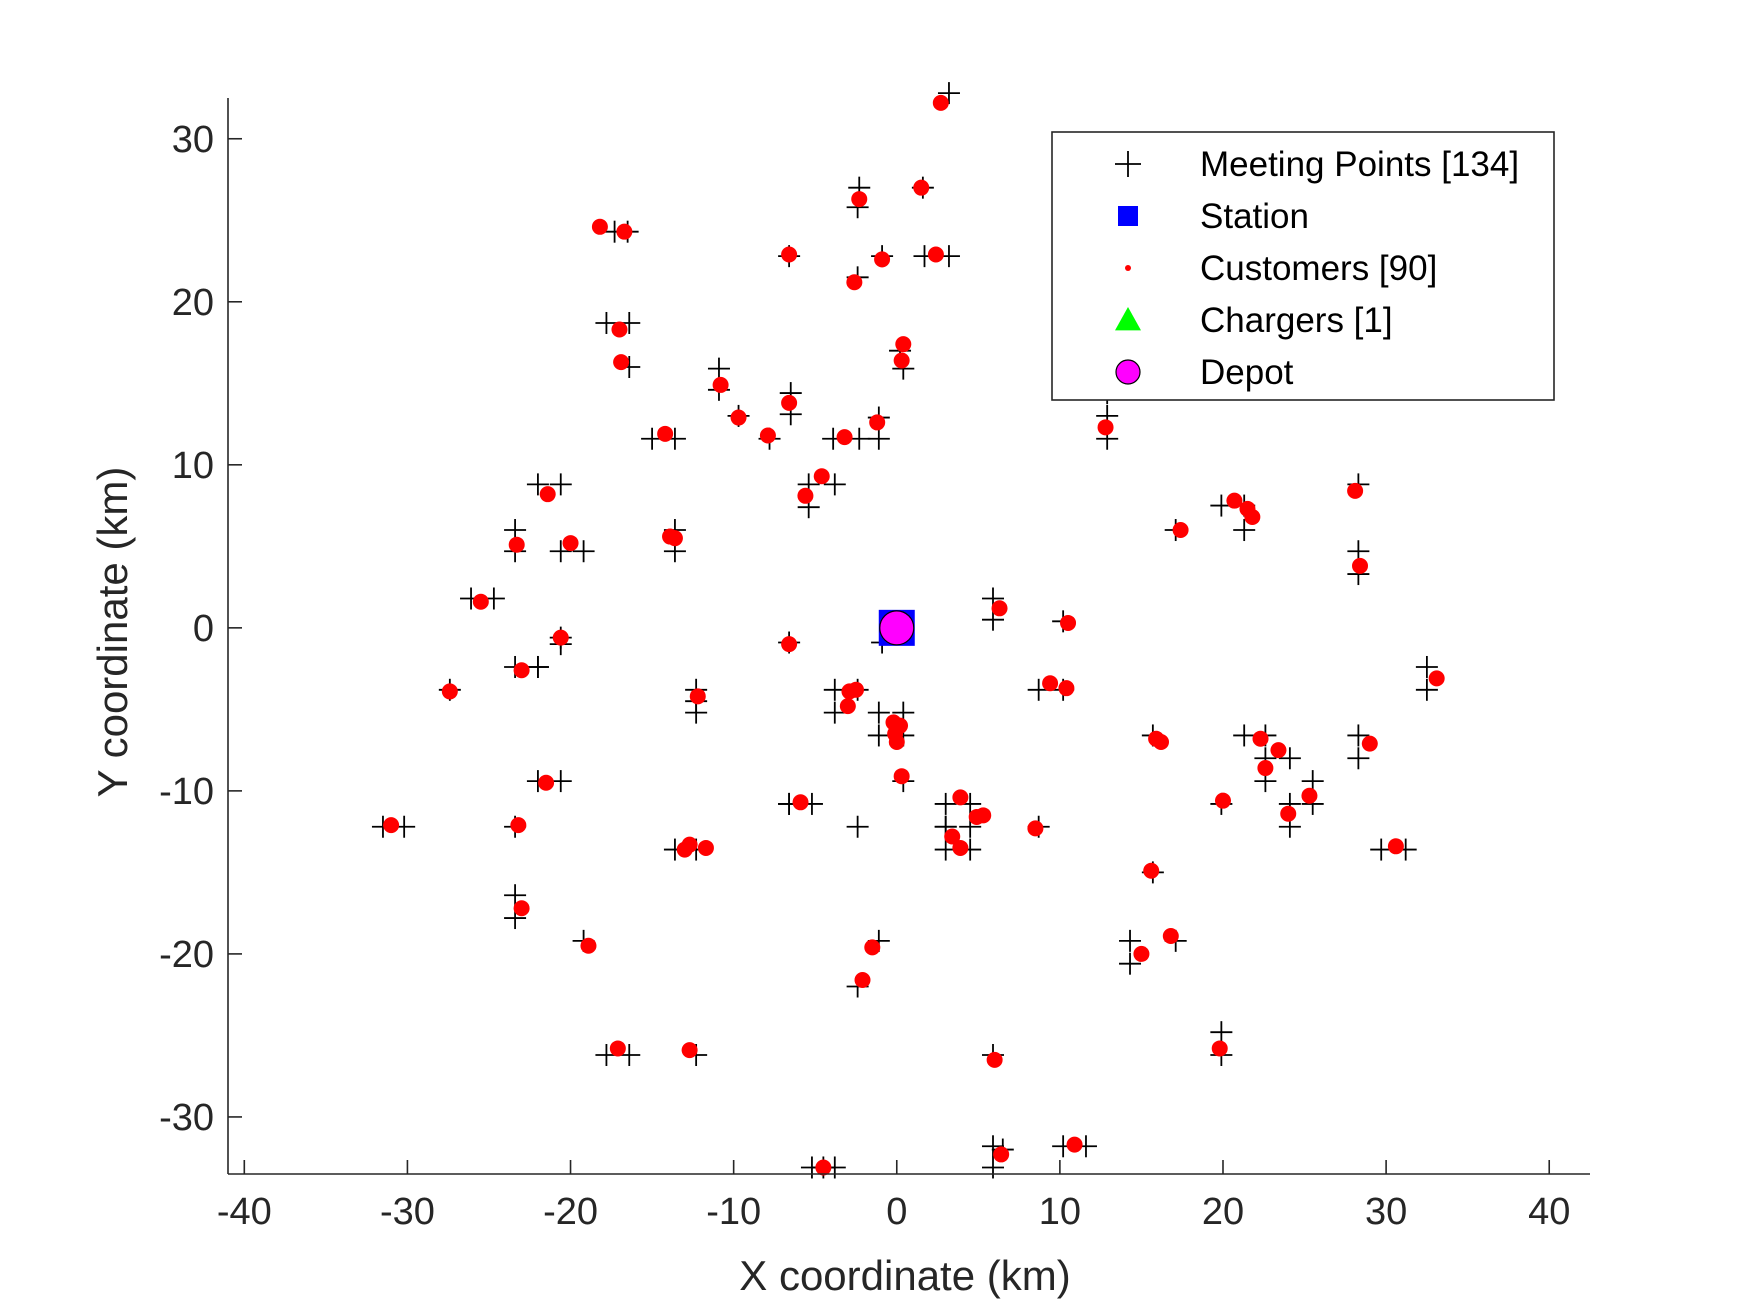  I want to click on x-tick-label: 40, so click(1549, 1212).